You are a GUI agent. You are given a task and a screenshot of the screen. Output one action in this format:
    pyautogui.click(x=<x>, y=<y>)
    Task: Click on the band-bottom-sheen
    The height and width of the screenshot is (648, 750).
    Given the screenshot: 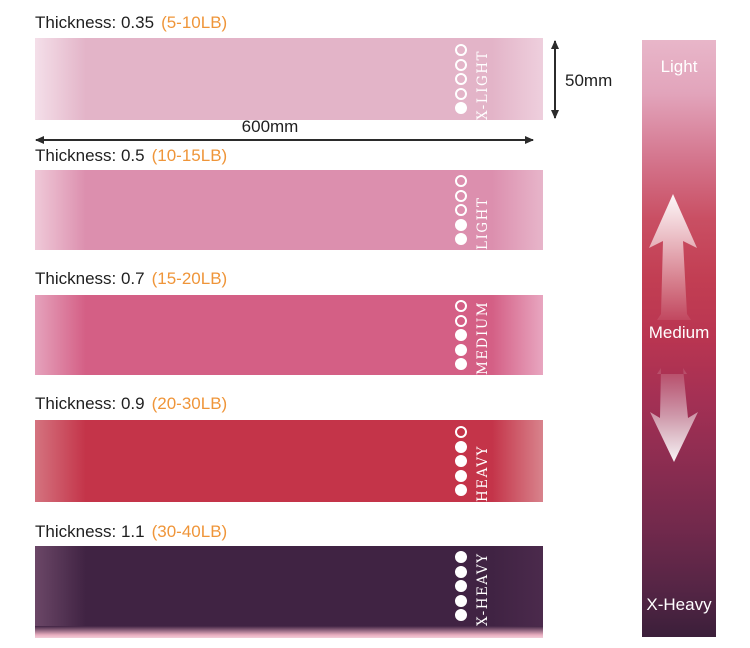 What is the action you would take?
    pyautogui.click(x=289, y=632)
    